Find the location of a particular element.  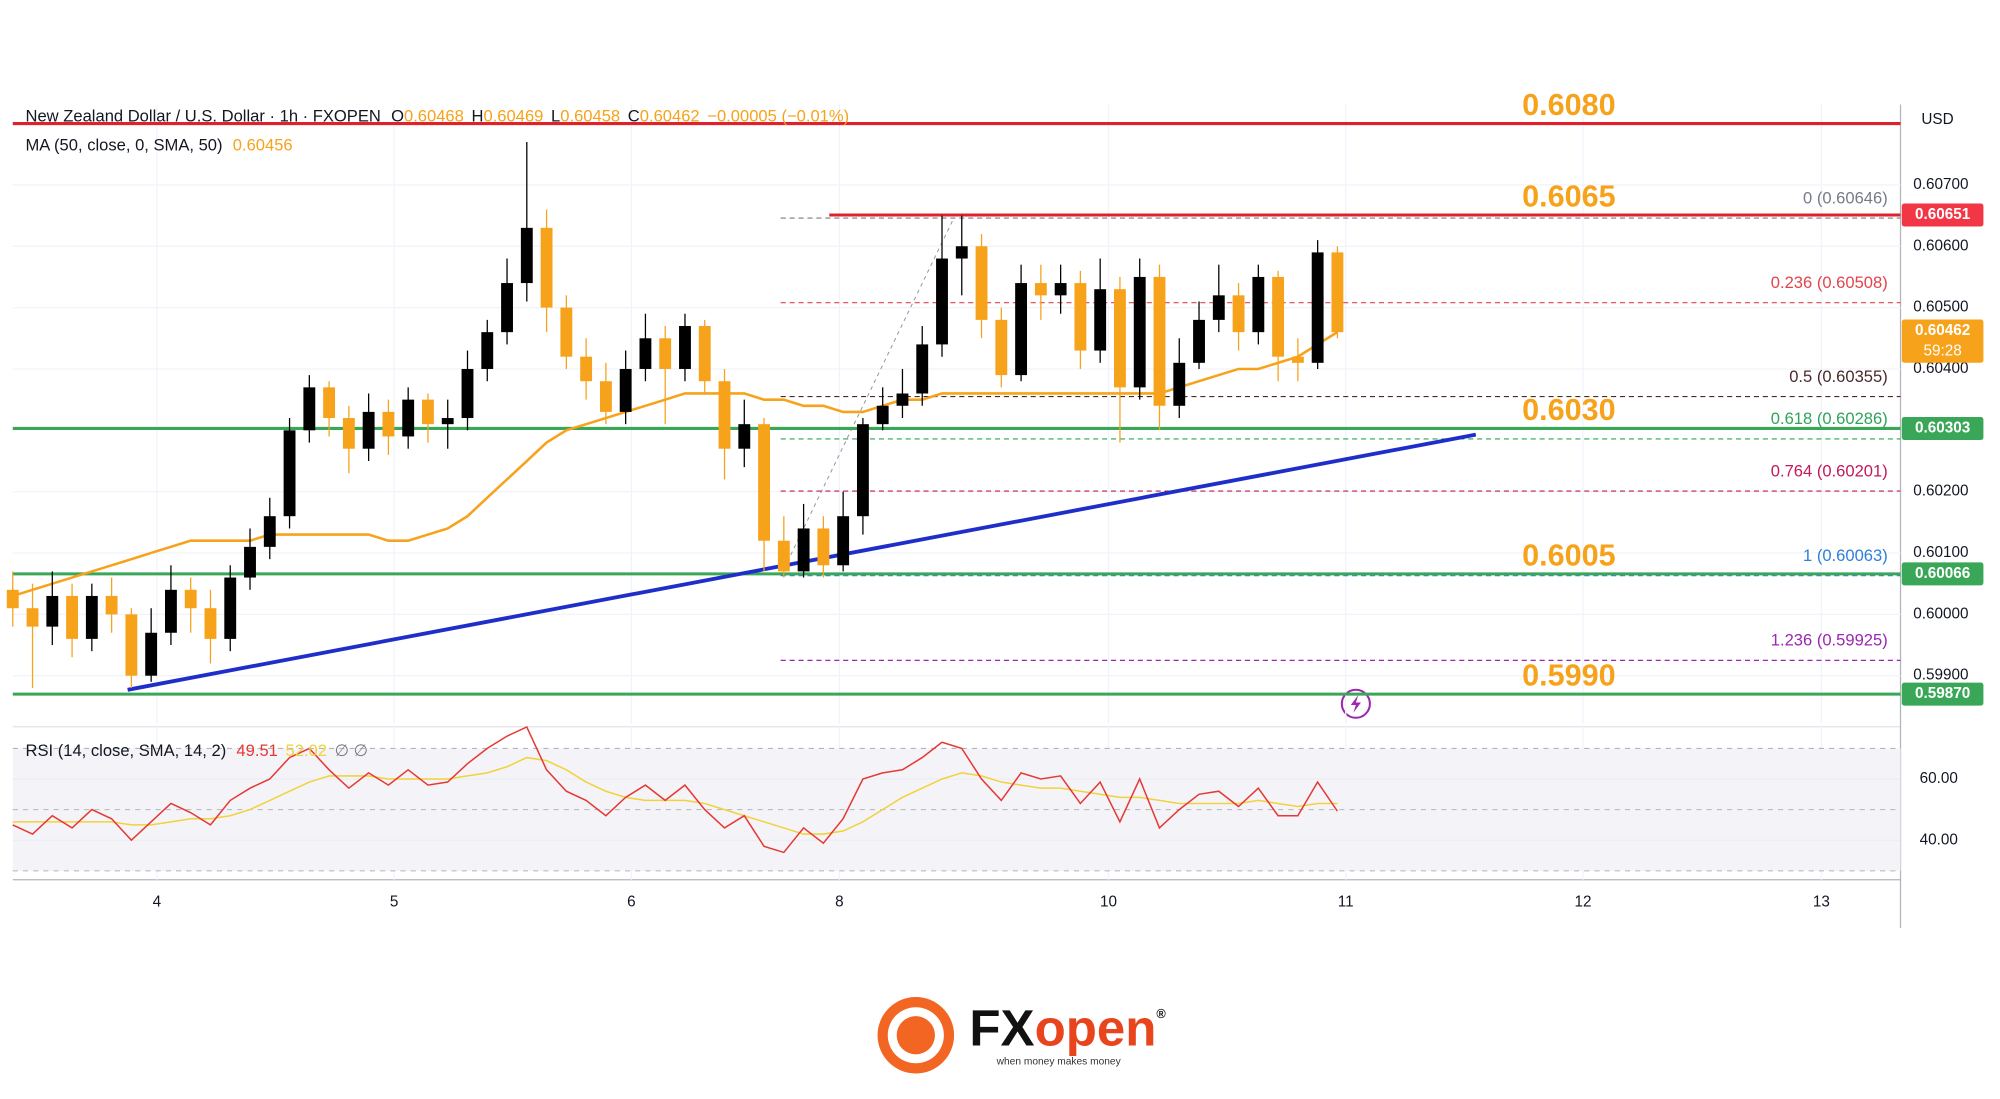

ohlc-value: 0.60469 is located at coordinates (513, 116).